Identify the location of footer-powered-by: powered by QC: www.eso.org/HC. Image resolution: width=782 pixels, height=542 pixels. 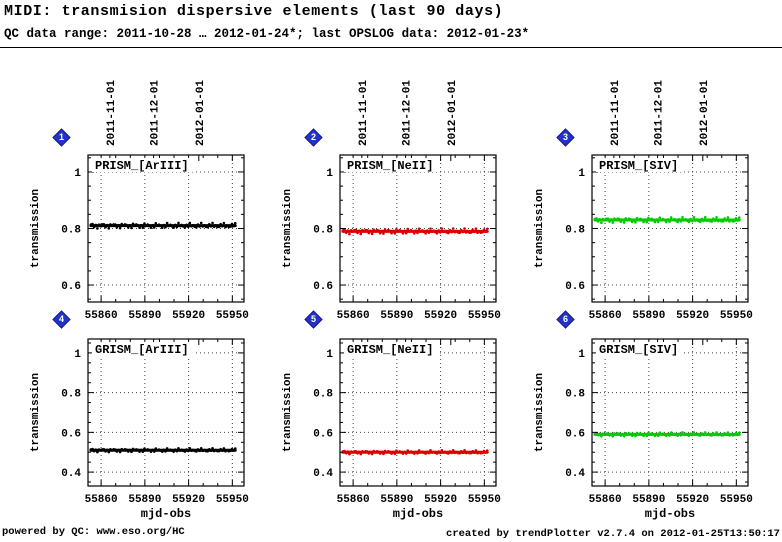
(93, 532).